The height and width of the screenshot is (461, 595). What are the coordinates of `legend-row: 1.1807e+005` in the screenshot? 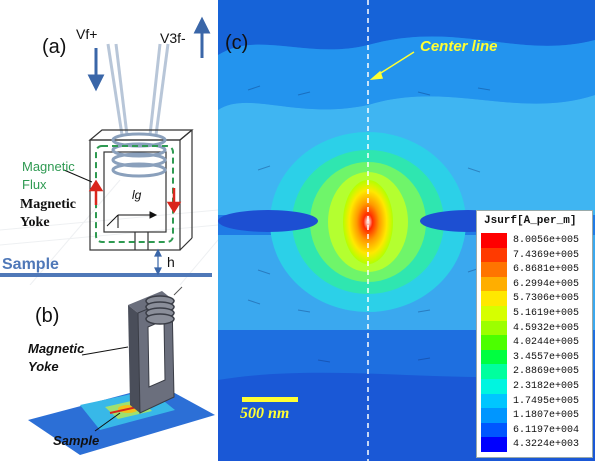 It's located at (534, 416).